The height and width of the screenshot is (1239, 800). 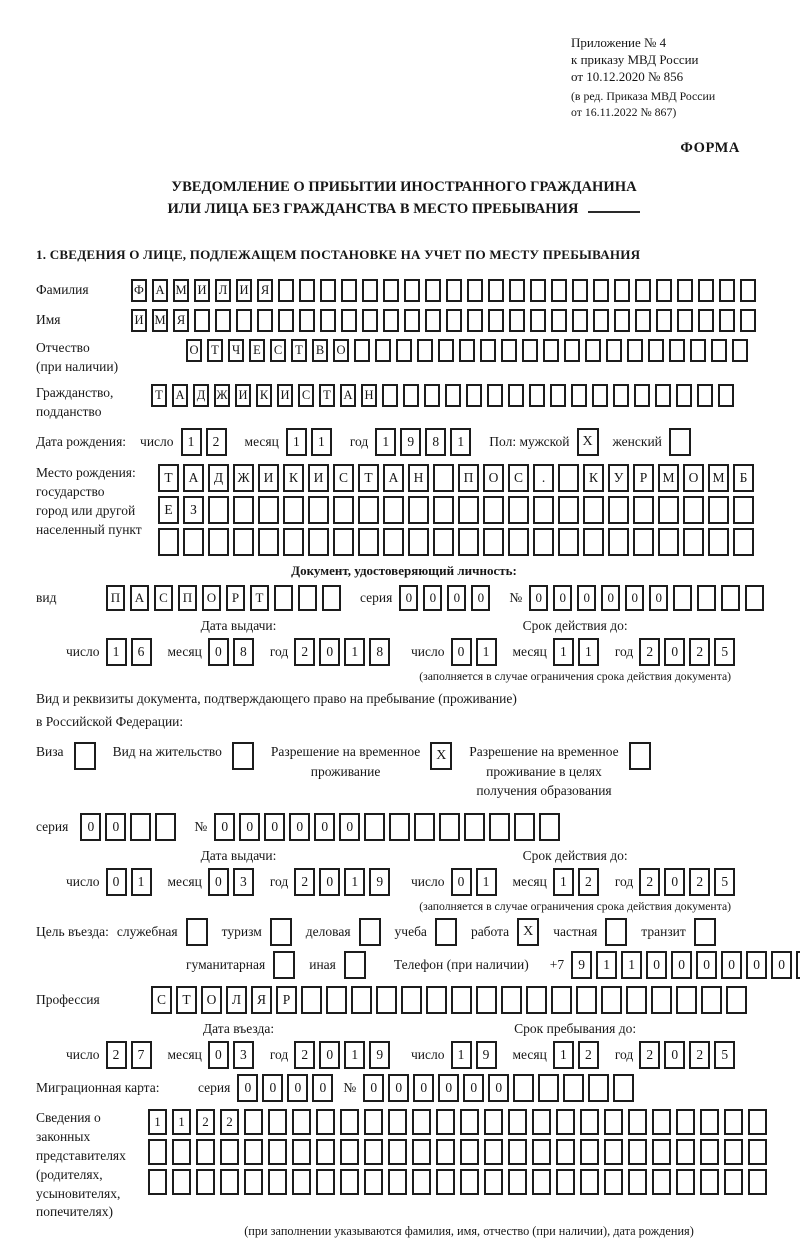 I want to click on option-checkbox: X, so click(x=441, y=756).